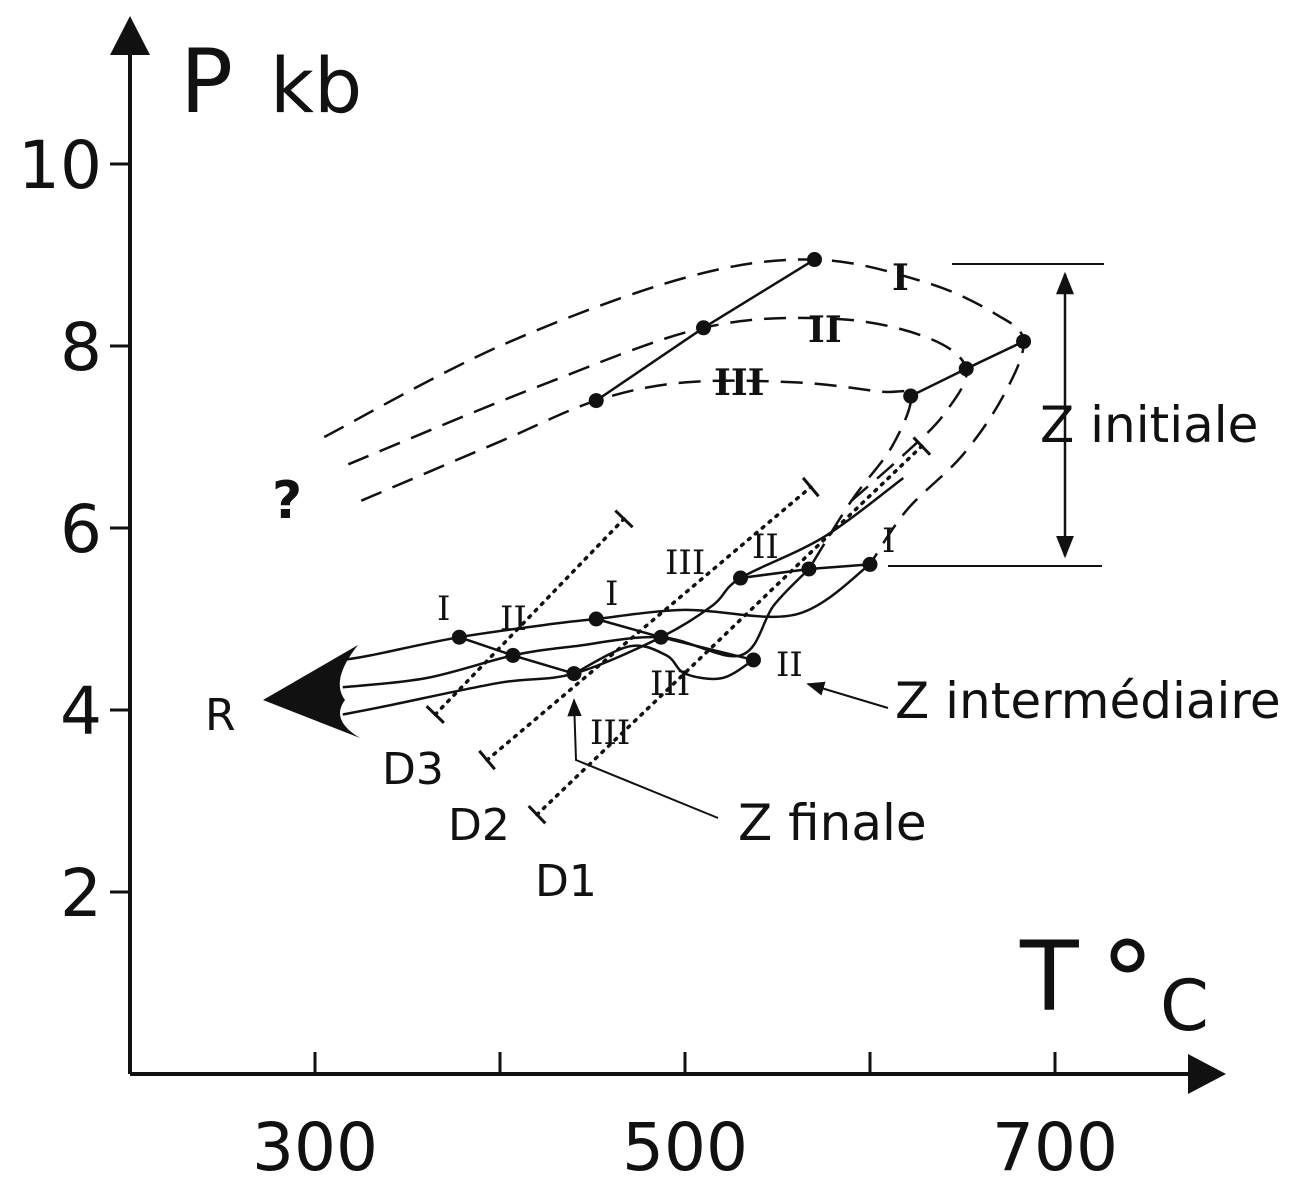 This screenshot has height=1187, width=1301. Describe the element at coordinates (703, 328) in the screenshot. I see `point-zi-II-a` at that location.